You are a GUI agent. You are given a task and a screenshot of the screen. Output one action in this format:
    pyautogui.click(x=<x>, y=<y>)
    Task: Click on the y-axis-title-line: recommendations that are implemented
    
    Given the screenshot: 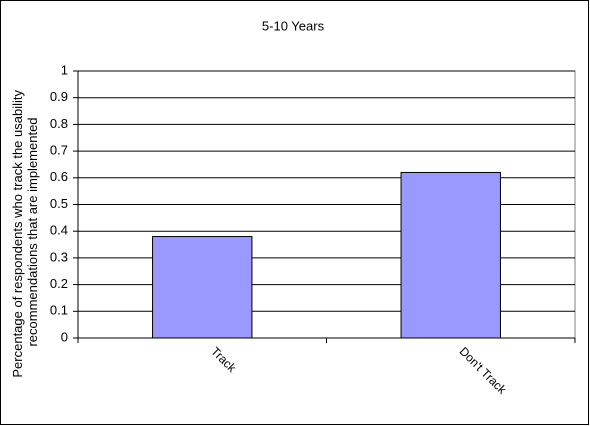 What is the action you would take?
    pyautogui.click(x=32, y=231)
    